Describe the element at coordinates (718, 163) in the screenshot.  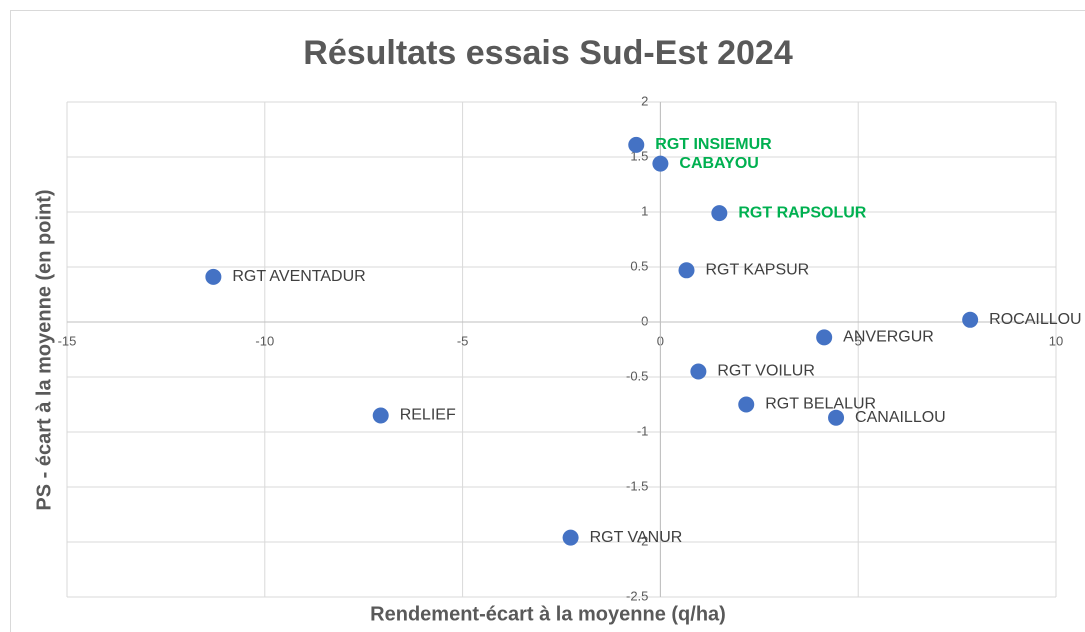
I see `point-label: CABAYOU` at that location.